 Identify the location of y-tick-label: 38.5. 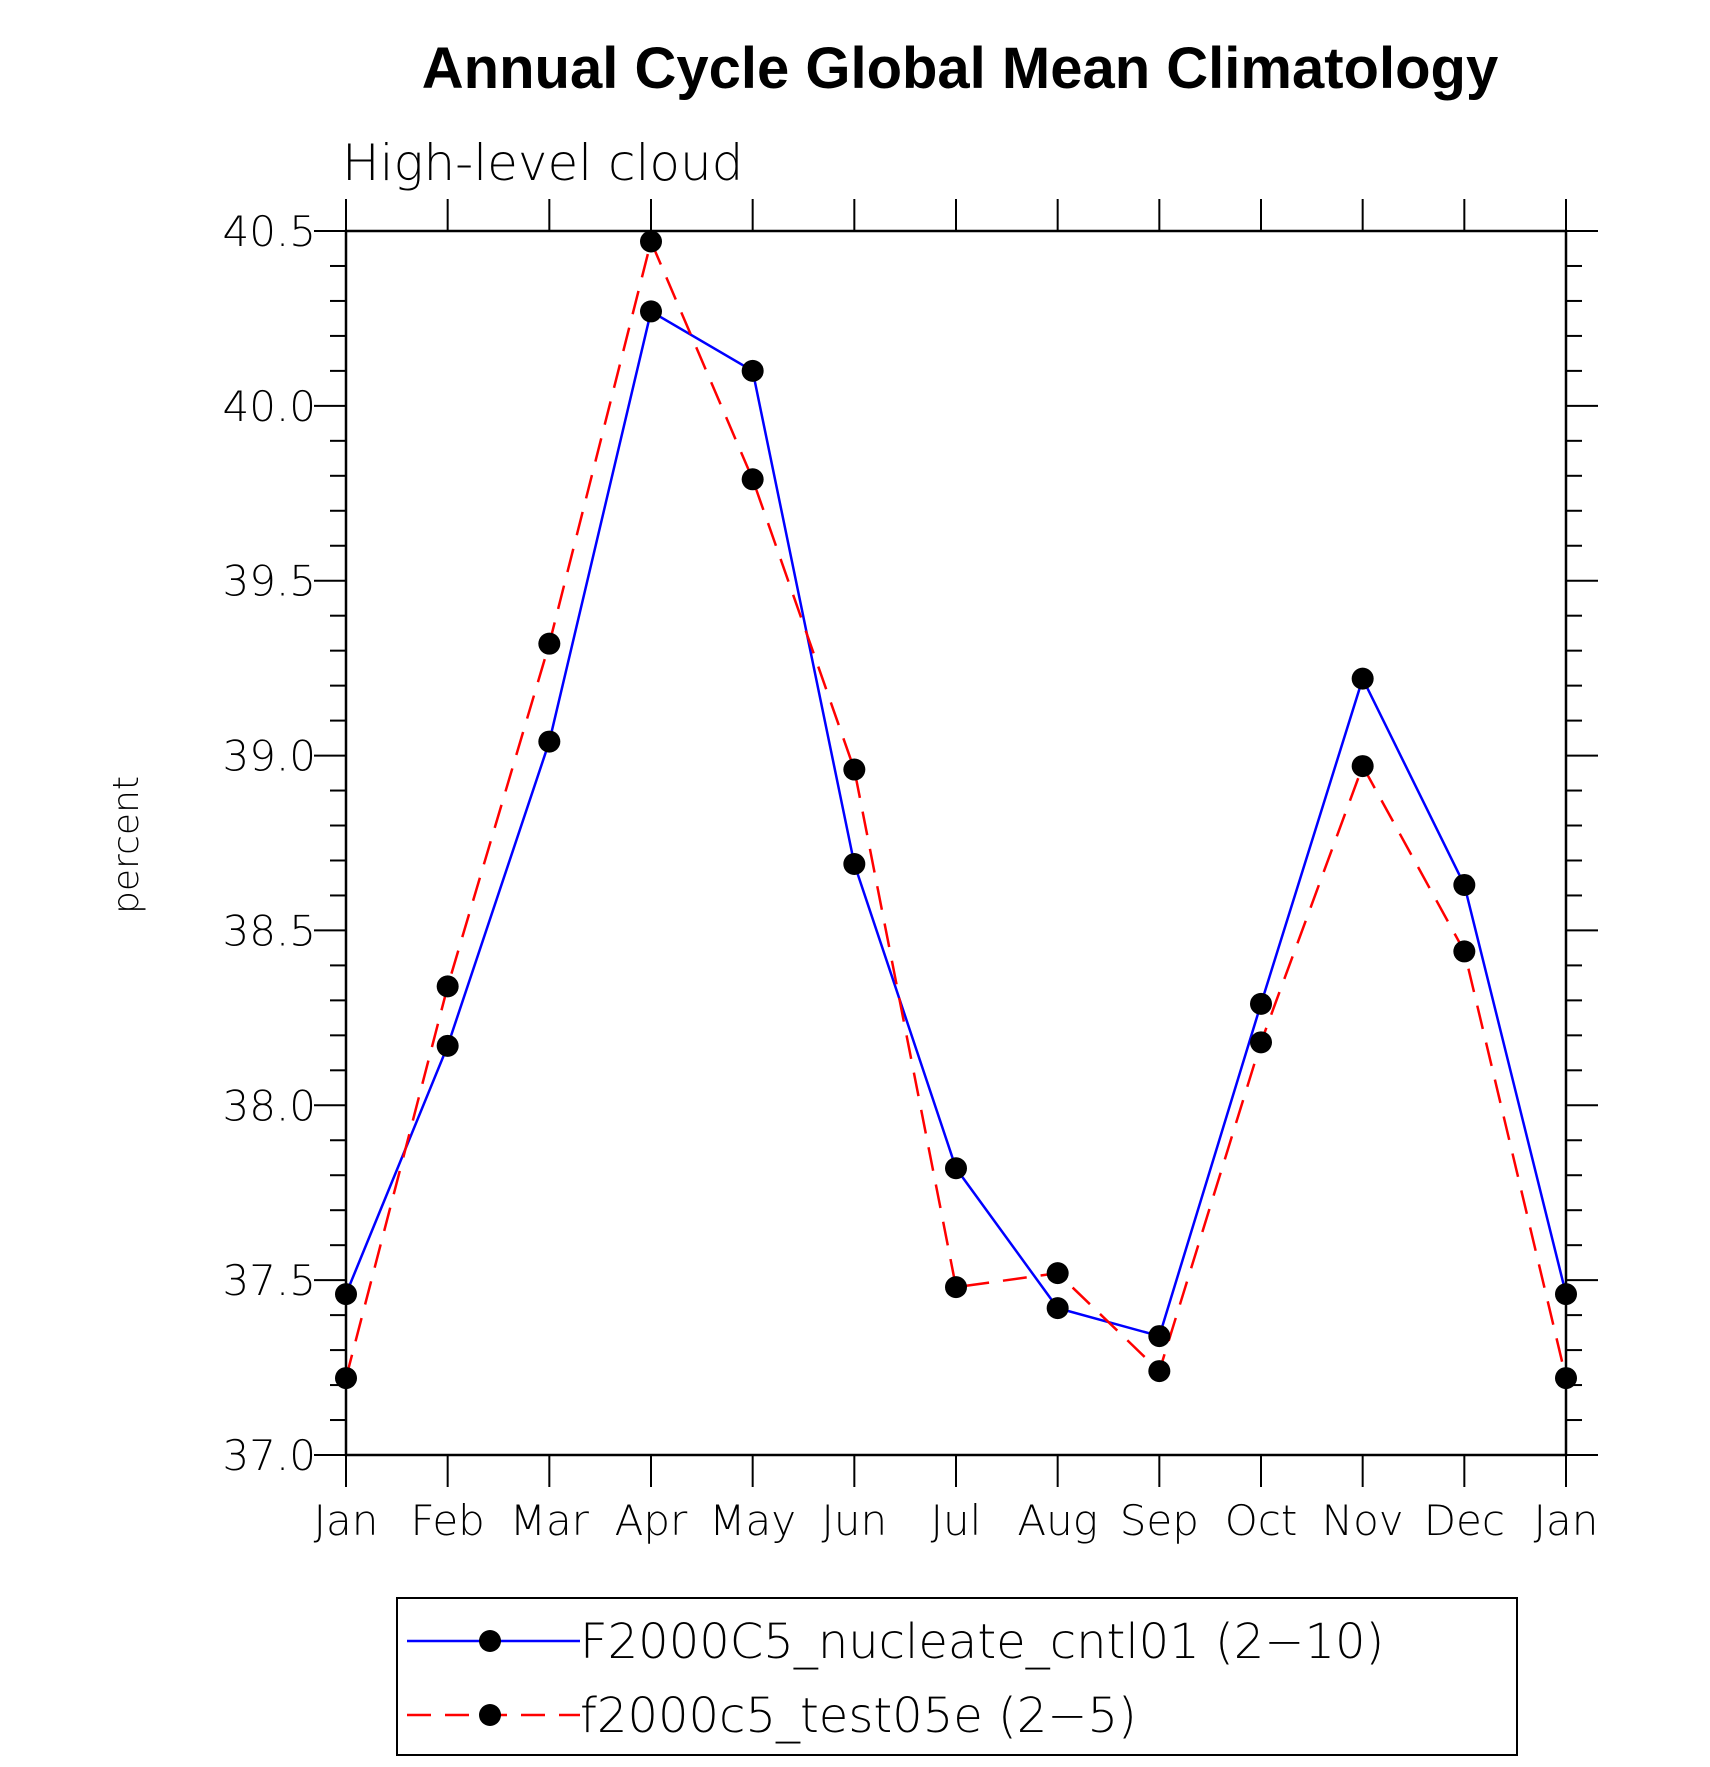
(269, 930).